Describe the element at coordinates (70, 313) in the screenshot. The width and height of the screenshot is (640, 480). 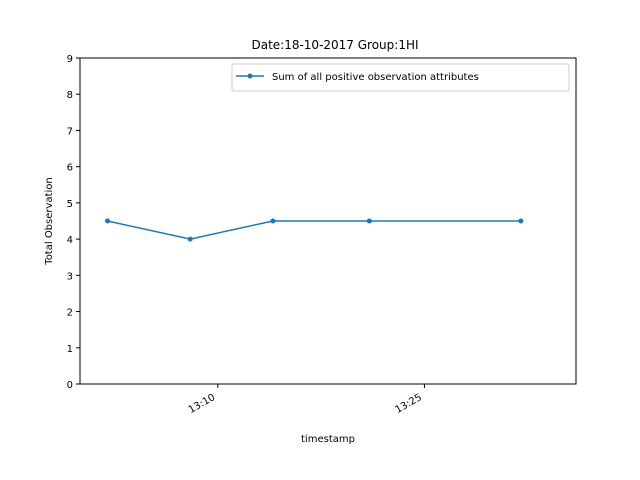
I see `y-tick-label: 2` at that location.